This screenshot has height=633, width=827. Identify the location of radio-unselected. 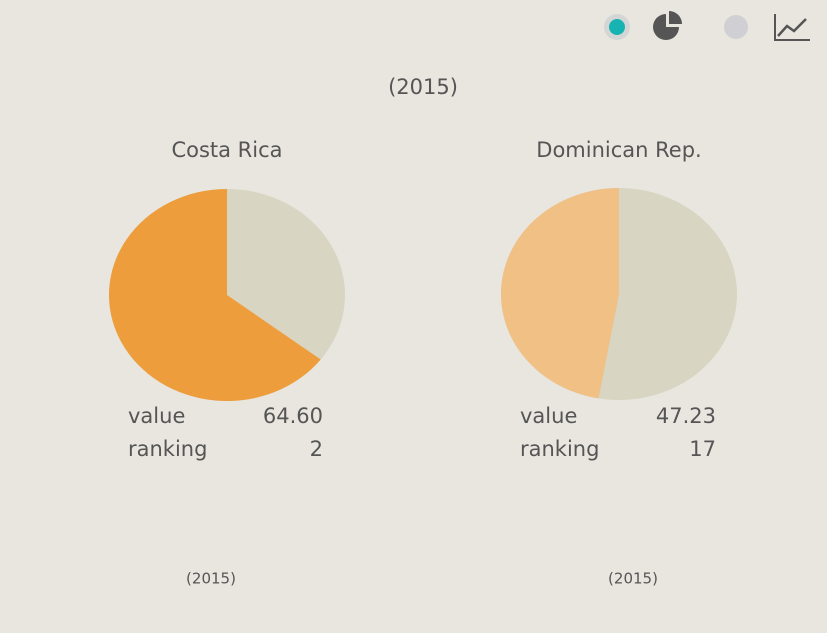
(736, 27).